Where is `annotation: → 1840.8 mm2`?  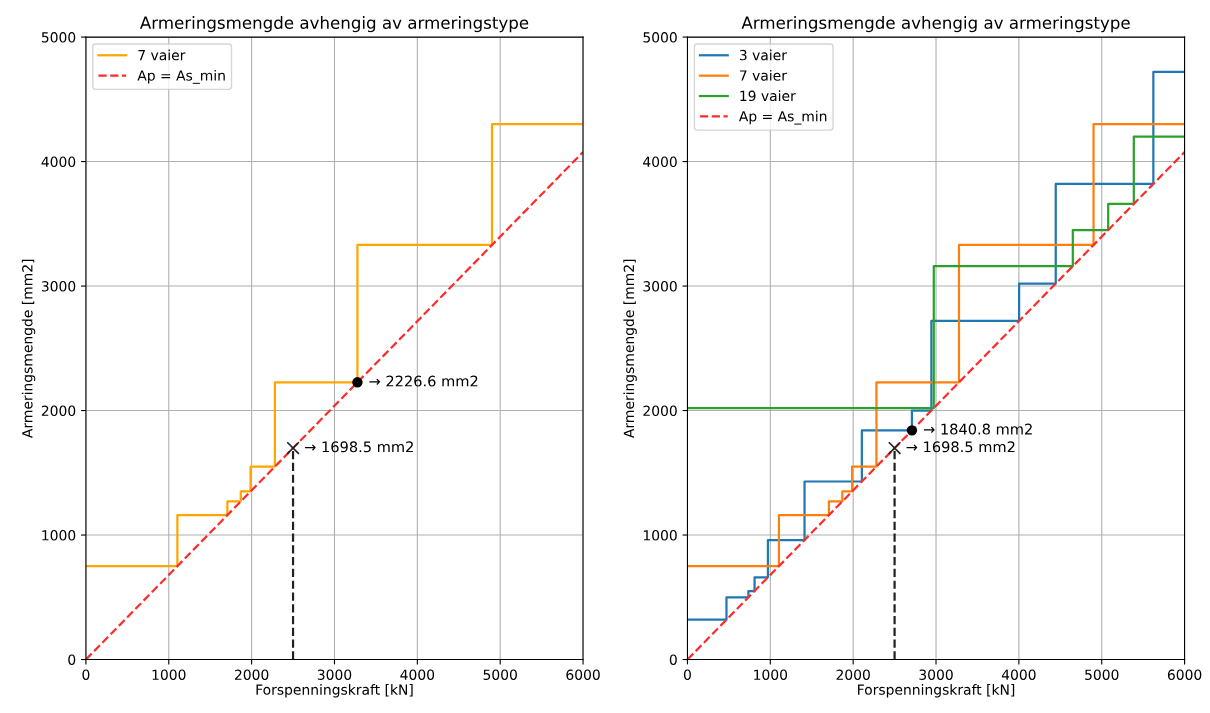
annotation: → 1840.8 mm2 is located at coordinates (977, 429).